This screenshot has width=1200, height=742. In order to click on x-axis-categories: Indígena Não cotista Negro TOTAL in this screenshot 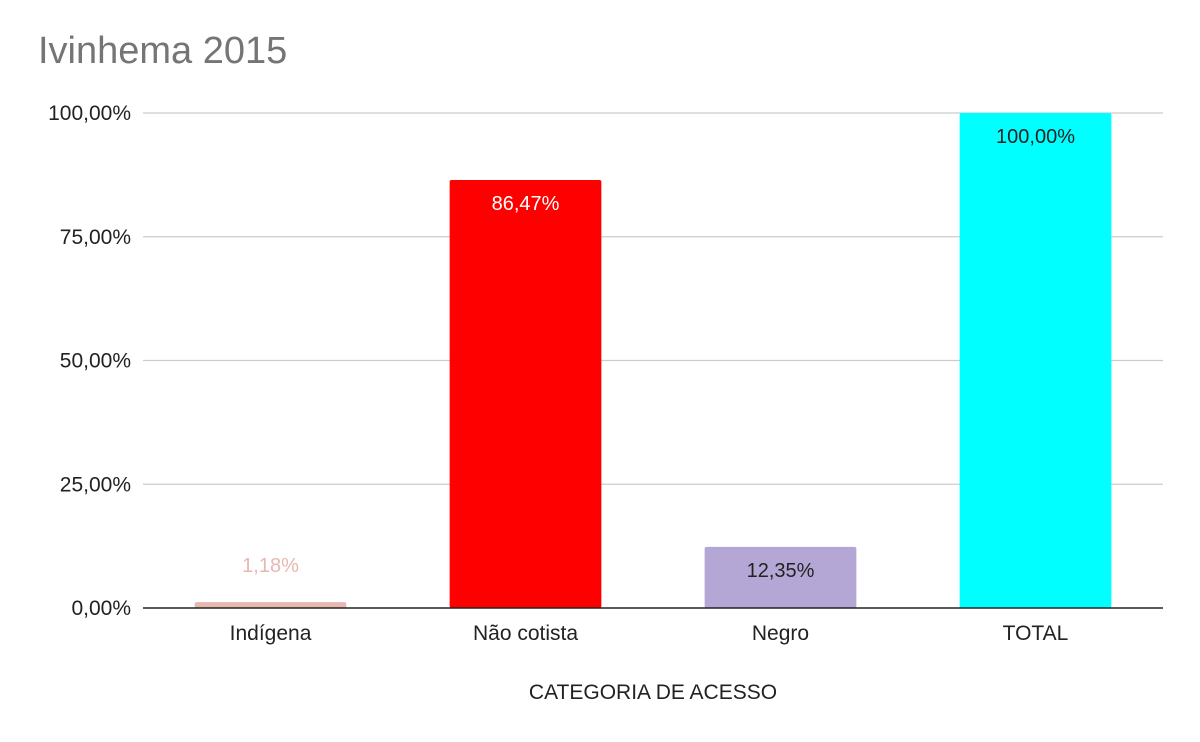, I will do `click(649, 633)`.